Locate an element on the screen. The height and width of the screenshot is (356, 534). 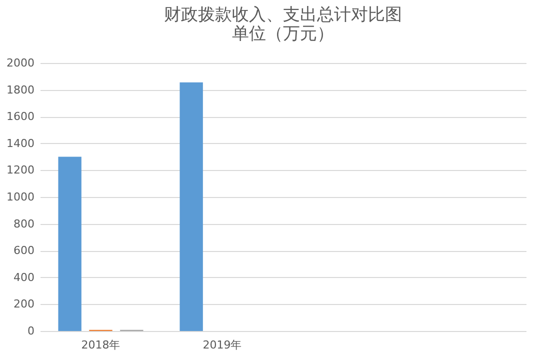
y-tick-label: 200 is located at coordinates (24, 304).